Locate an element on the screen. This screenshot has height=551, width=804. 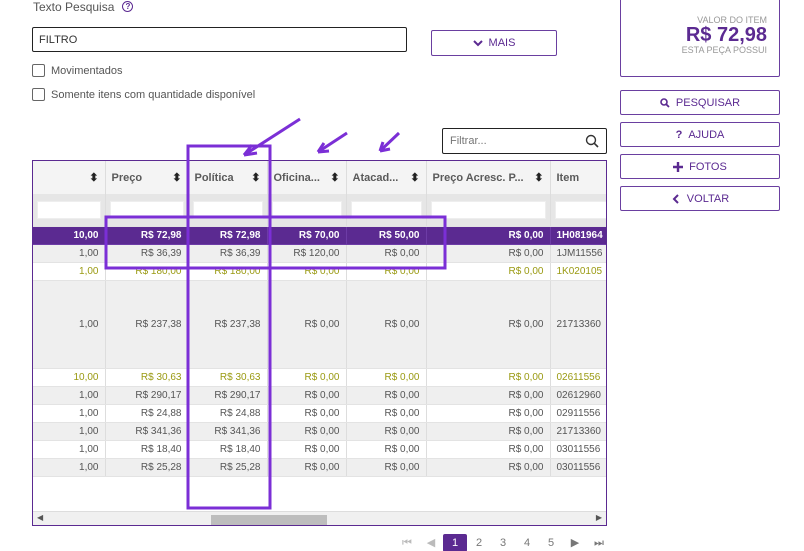
page-button: 5 is located at coordinates (551, 543).